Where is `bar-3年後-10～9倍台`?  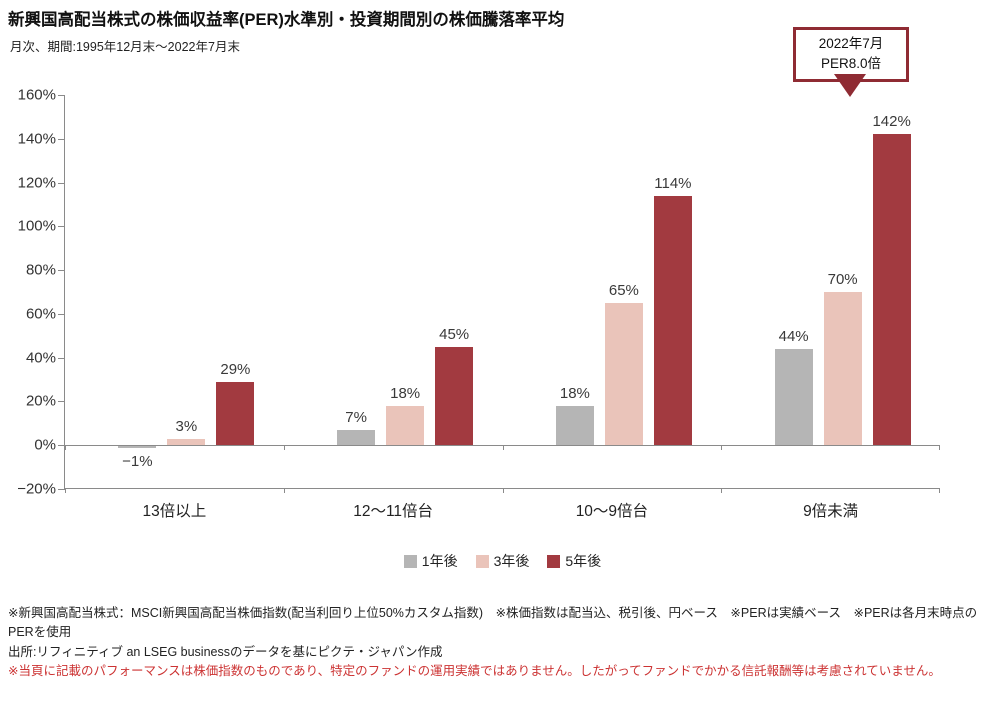 bar-3年後-10～9倍台 is located at coordinates (623, 374).